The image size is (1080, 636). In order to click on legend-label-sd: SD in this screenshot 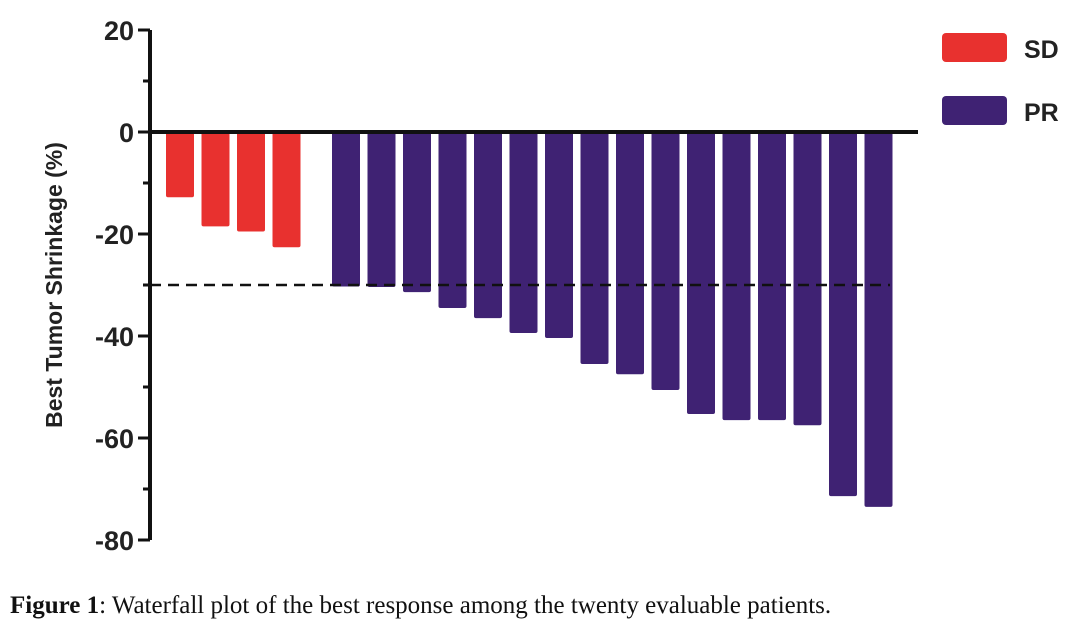, I will do `click(1041, 50)`.